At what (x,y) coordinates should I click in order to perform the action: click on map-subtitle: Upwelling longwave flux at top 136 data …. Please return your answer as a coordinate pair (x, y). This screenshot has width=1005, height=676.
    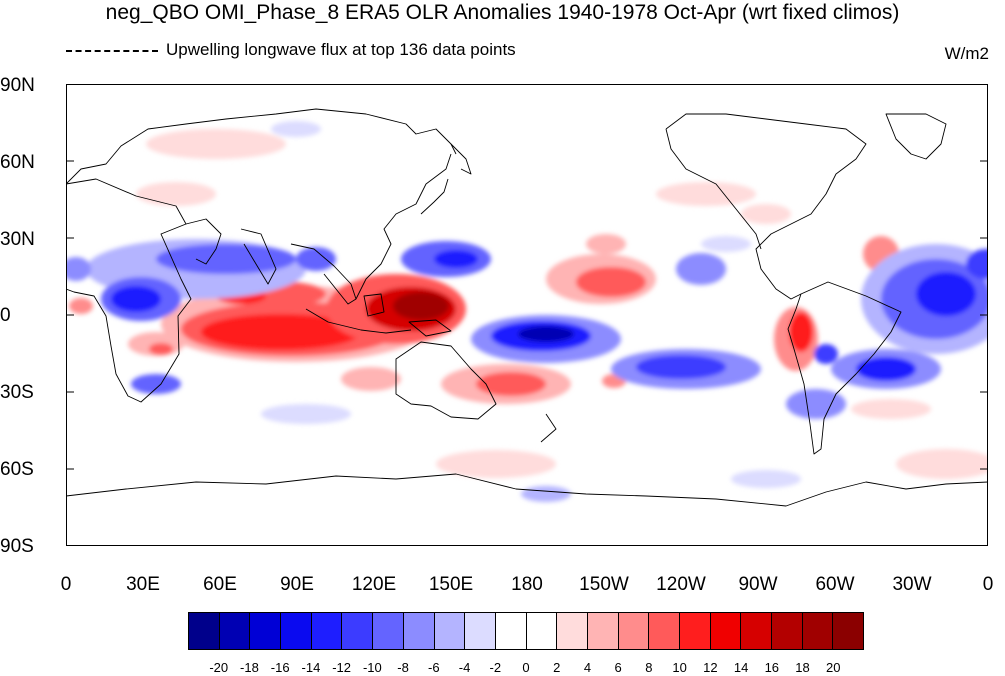
    Looking at the image, I should click on (291, 50).